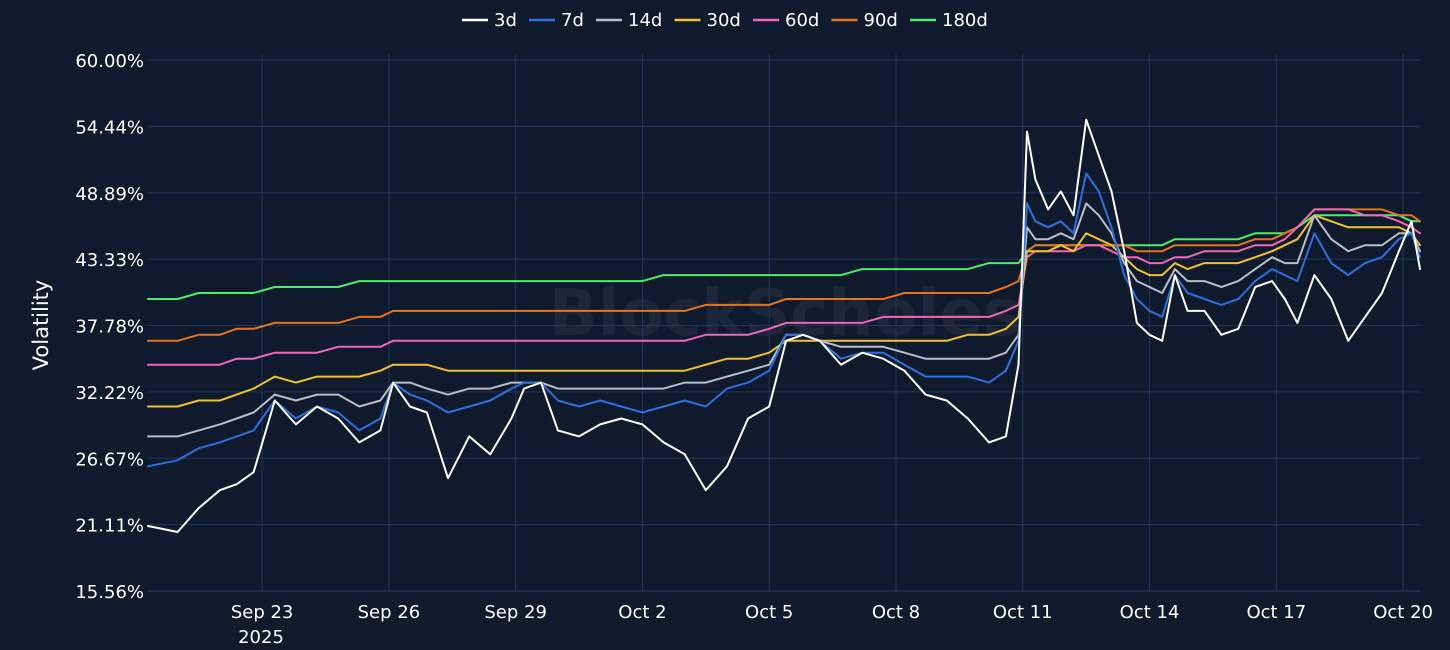  Describe the element at coordinates (109, 393) in the screenshot. I see `y-tick-label: 32.22%` at that location.